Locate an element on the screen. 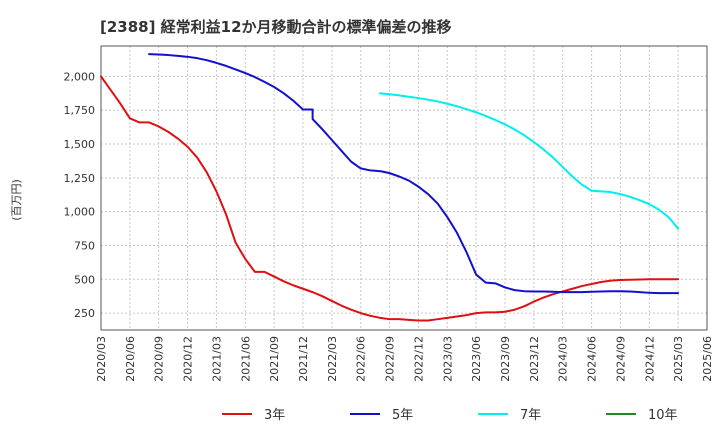  legend: 3年 5年 7年 10年 is located at coordinates (450, 415).